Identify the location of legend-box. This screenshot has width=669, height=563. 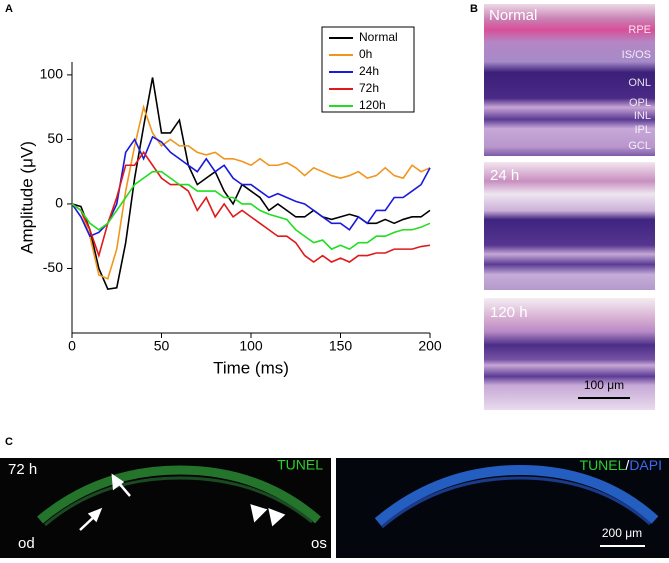
(368, 69).